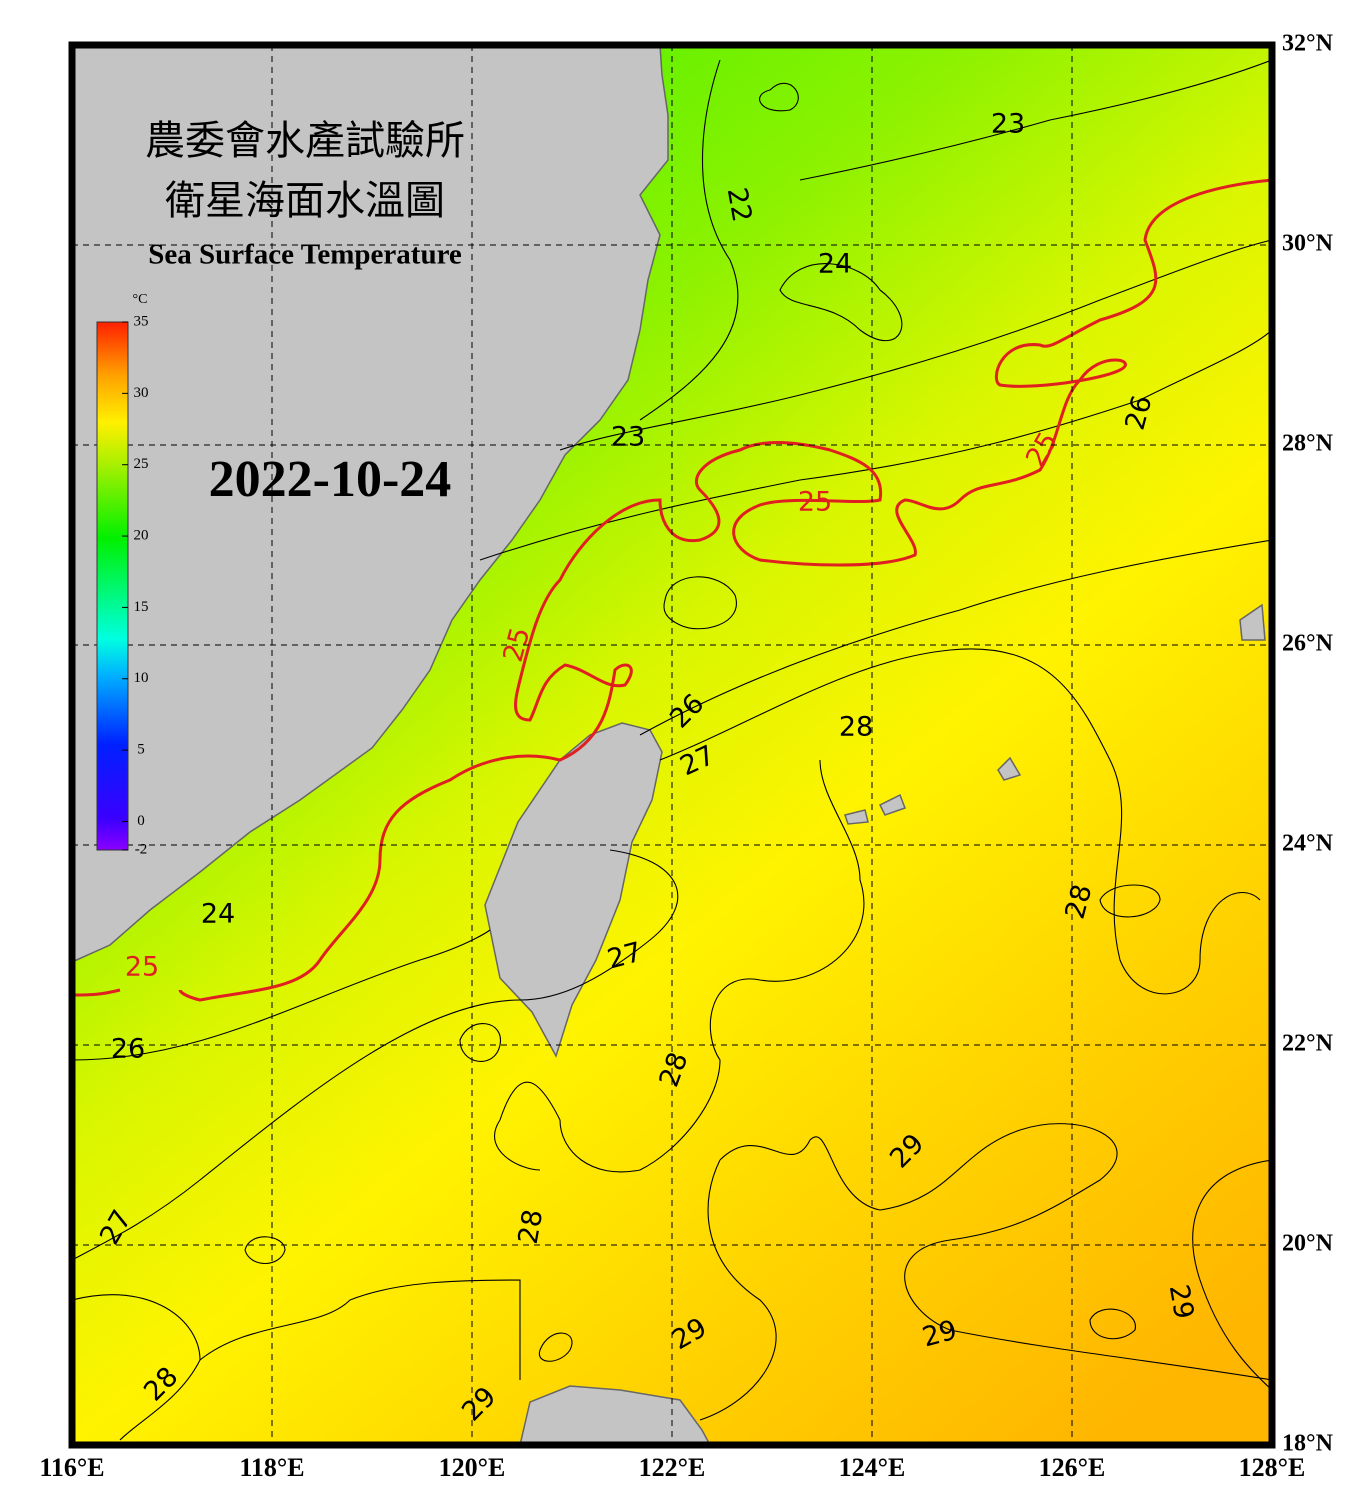 This screenshot has width=1350, height=1500. I want to click on isotherm-label: 26, so click(128, 1049).